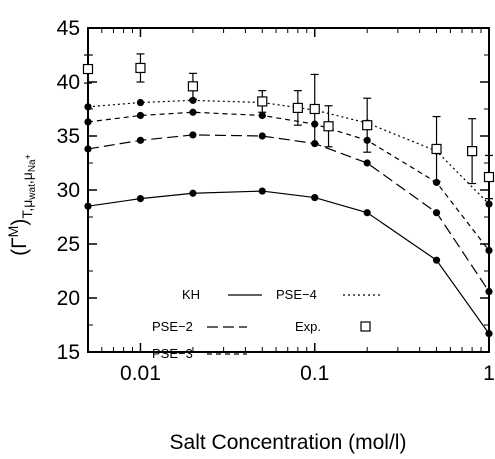  Describe the element at coordinates (68, 298) in the screenshot. I see `y-tick-label: 20` at that location.